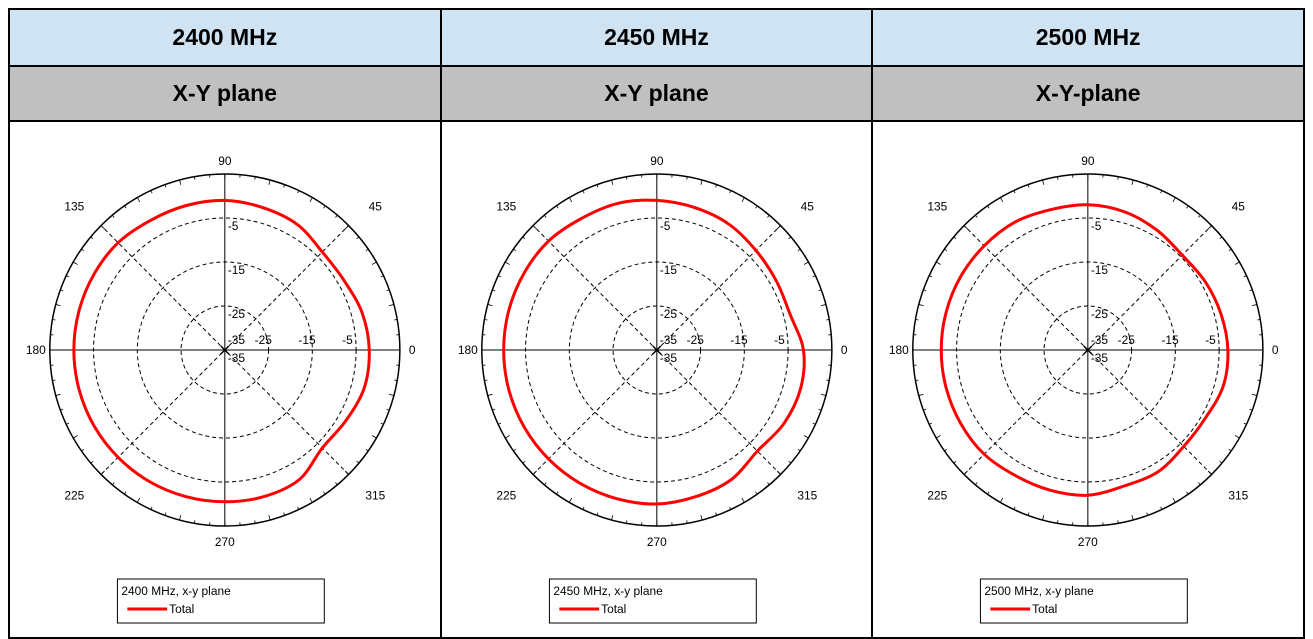 Image resolution: width=1313 pixels, height=639 pixels. Describe the element at coordinates (225, 93) in the screenshot. I see `plane-header-2400: X-Y plane` at that location.